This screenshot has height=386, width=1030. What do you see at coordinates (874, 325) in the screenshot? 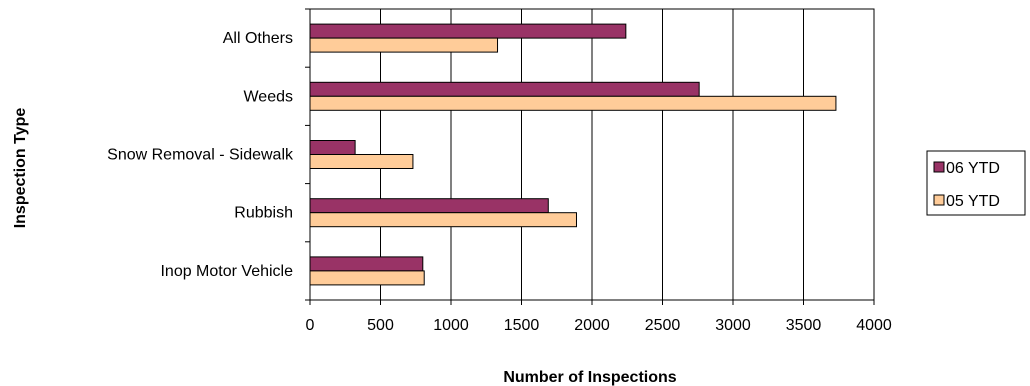
I see `x-tick-label: 4000` at bounding box center [874, 325].